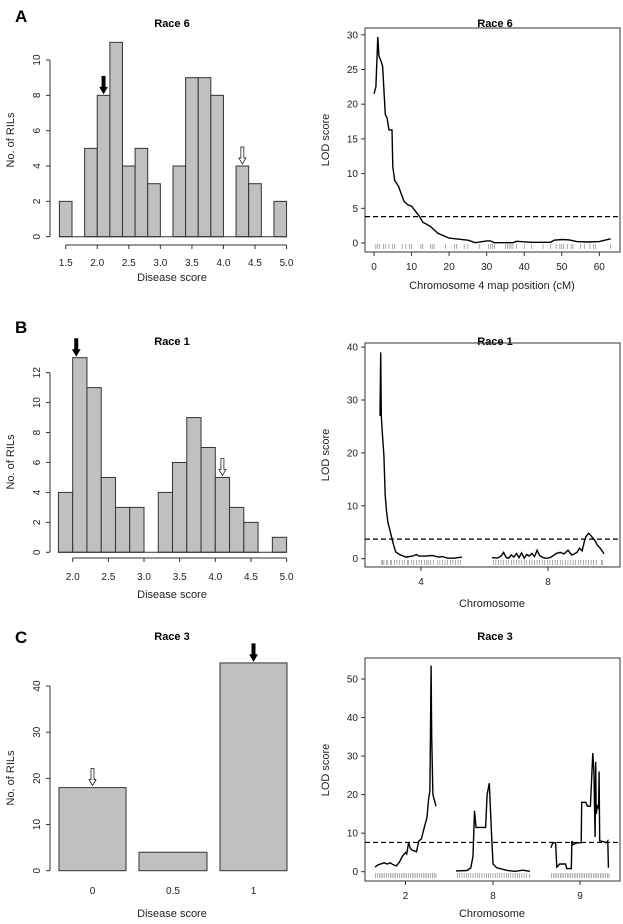 This screenshot has height=924, width=623. Describe the element at coordinates (405, 766) in the screenshot. I see `lod-curve-chr2` at that location.